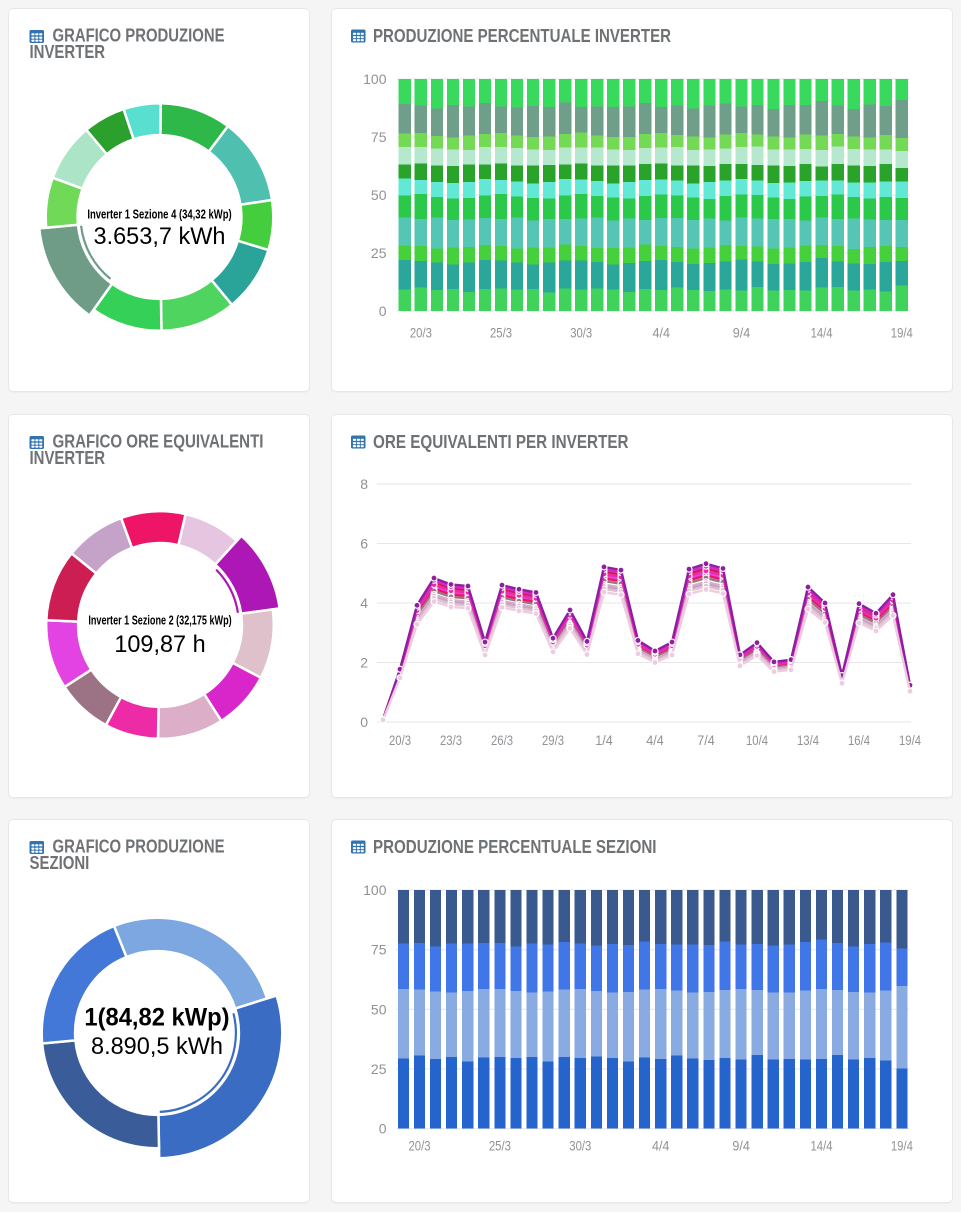 The image size is (961, 1212). I want to click on svg-text: 3.653,7 kWh, so click(160, 236).